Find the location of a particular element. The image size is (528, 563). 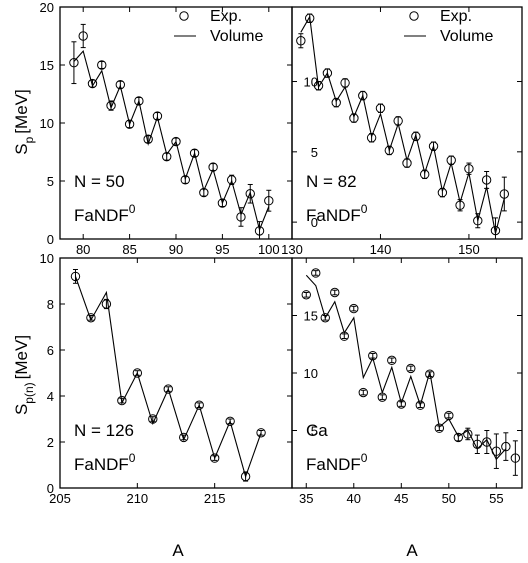

y-axis-title-top: Sp[MeV] is located at coordinates (24, 121).